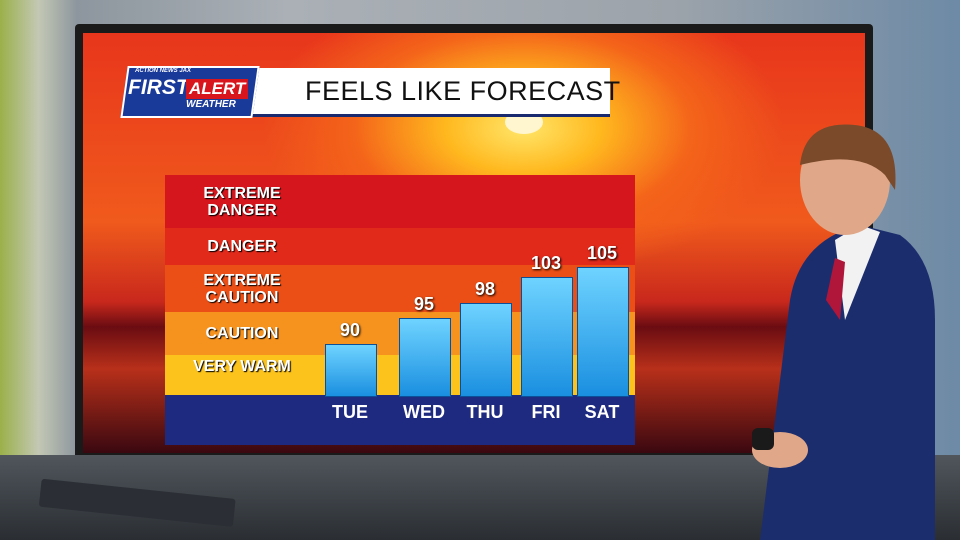 The width and height of the screenshot is (960, 540). Describe the element at coordinates (350, 412) in the screenshot. I see `x-tick-label: TUE` at that location.